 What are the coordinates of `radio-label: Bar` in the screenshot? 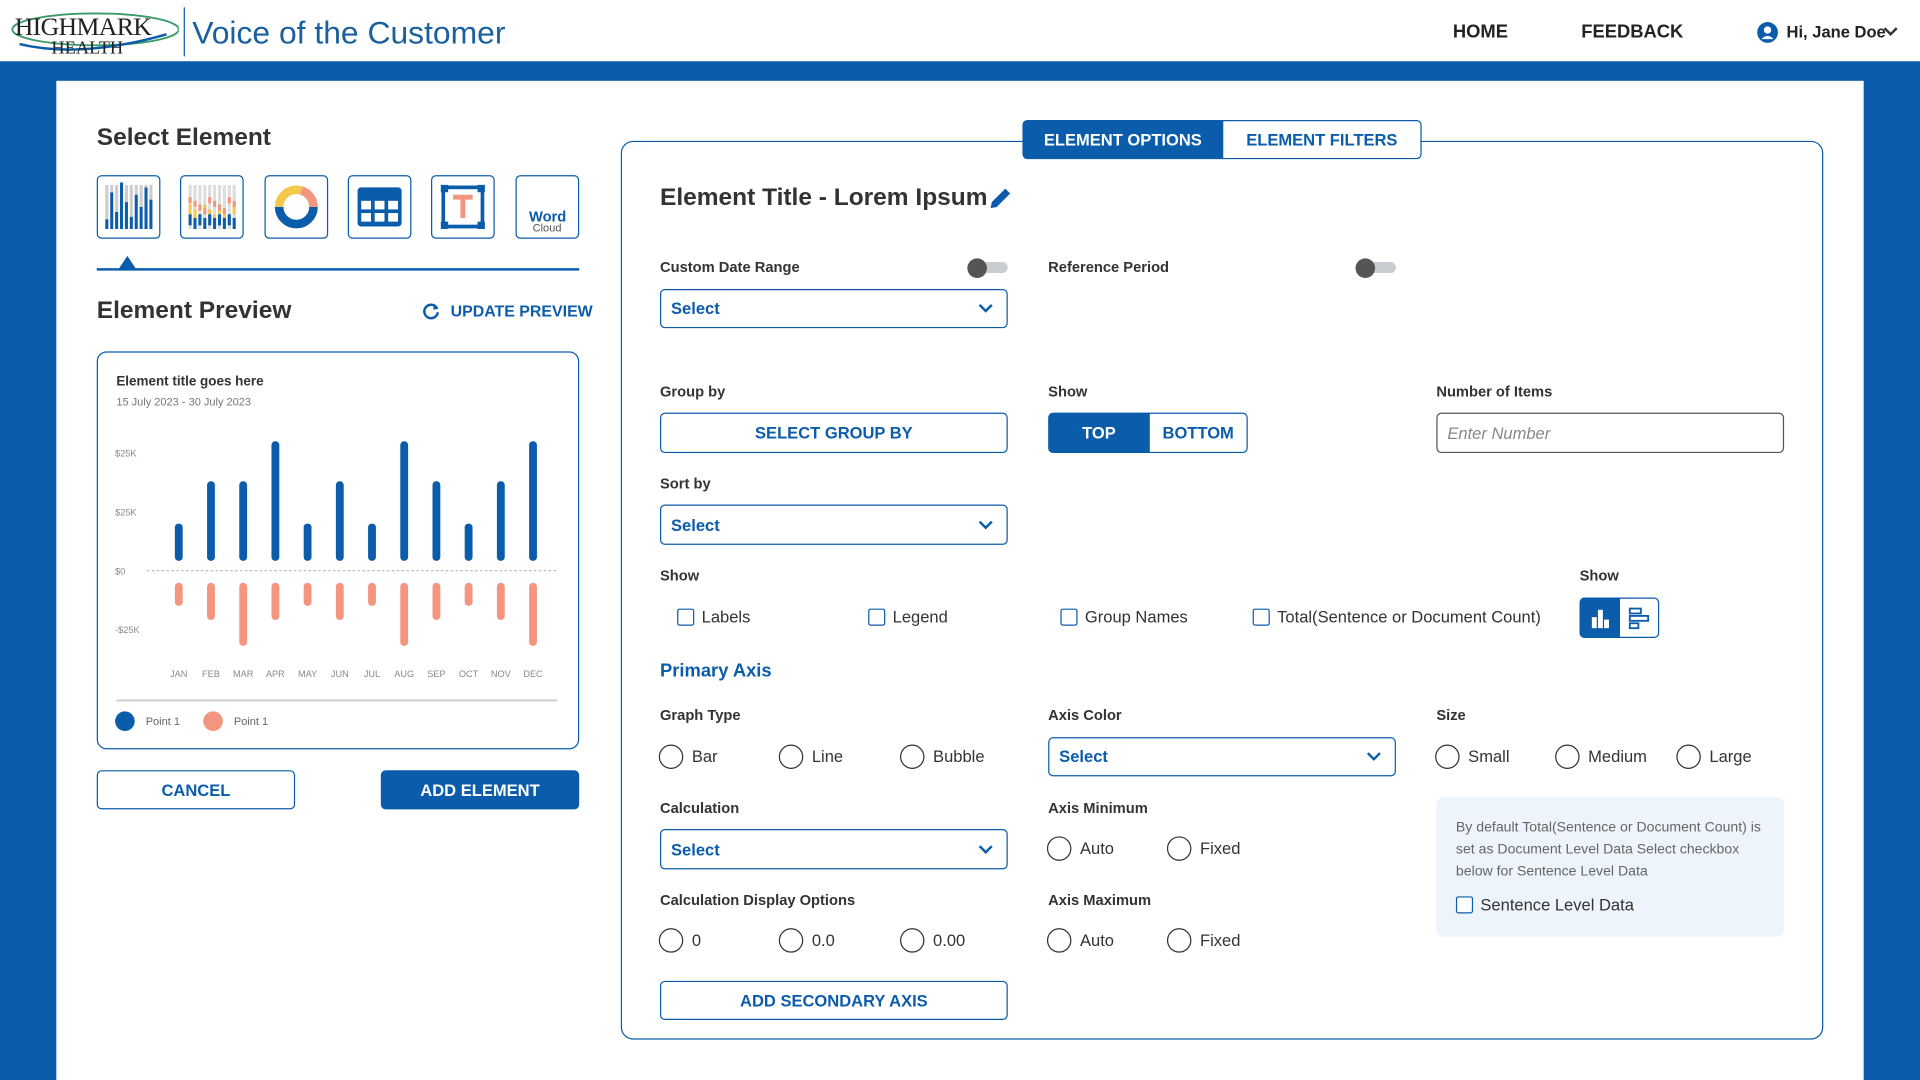 It's located at (704, 756).